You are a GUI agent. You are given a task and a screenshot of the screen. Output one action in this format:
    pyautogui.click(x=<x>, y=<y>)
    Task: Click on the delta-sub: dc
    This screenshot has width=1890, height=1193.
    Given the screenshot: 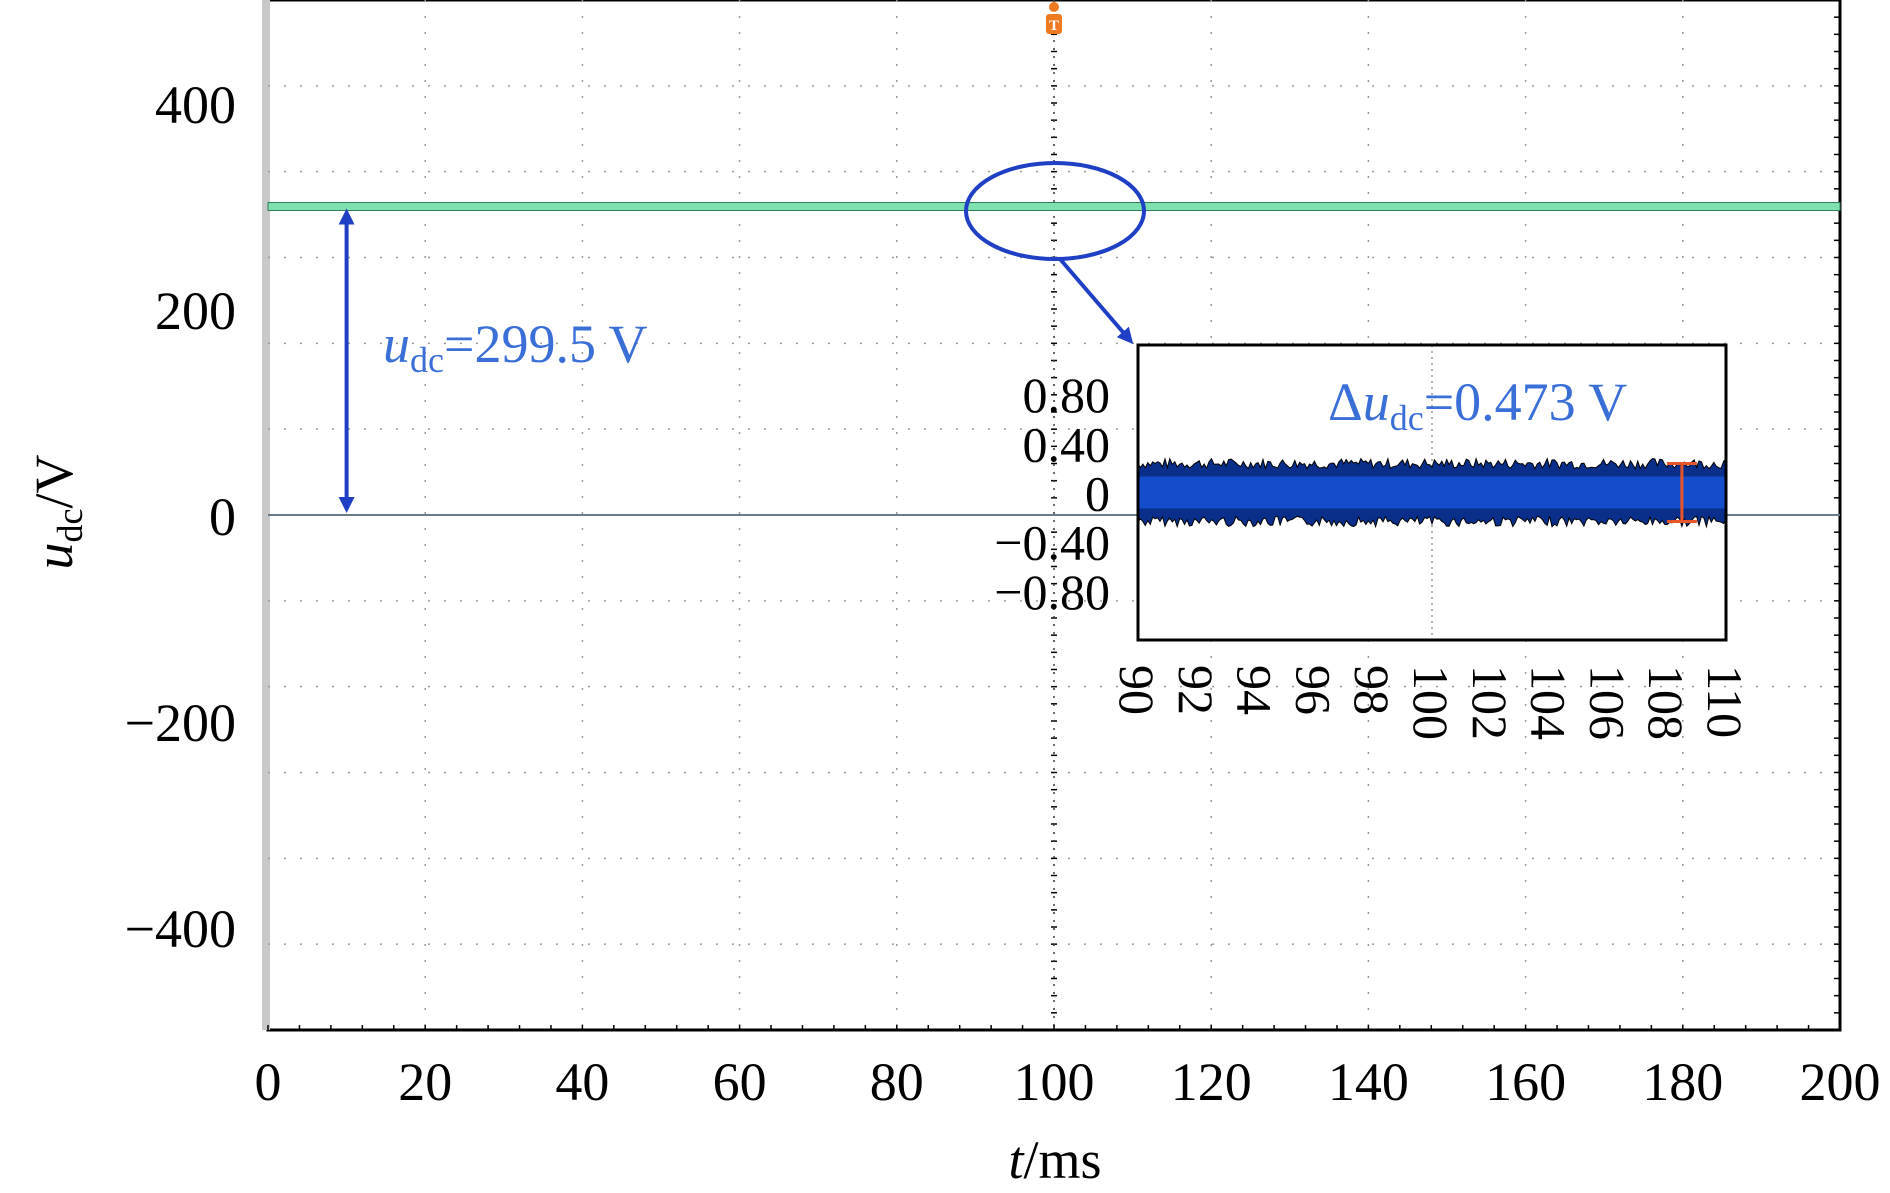 What is the action you would take?
    pyautogui.click(x=1407, y=418)
    